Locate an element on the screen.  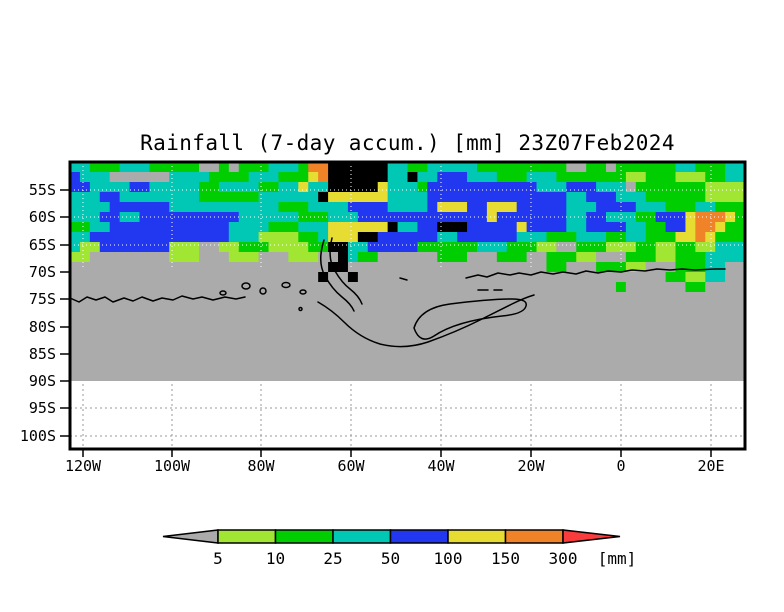
lat-tick-label: 55S is located at coordinates (42, 190).